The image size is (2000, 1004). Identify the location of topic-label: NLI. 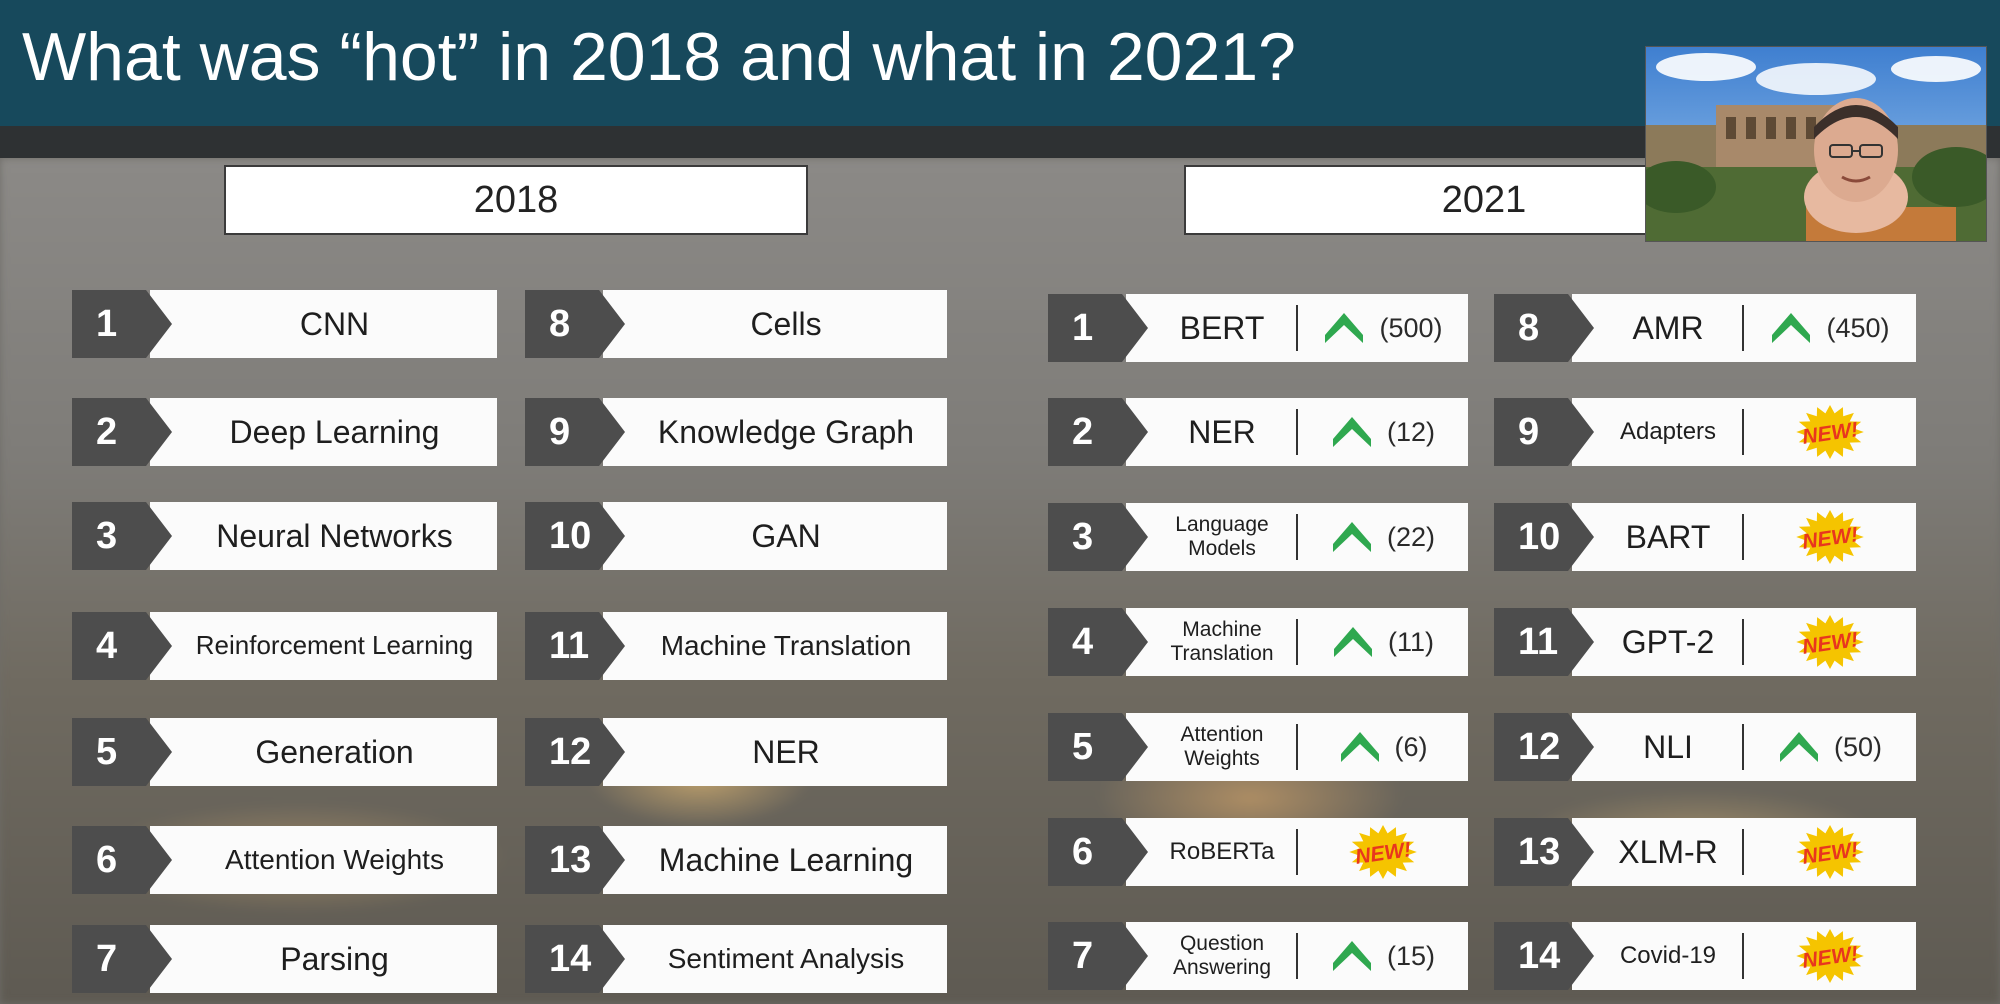
(1657, 747).